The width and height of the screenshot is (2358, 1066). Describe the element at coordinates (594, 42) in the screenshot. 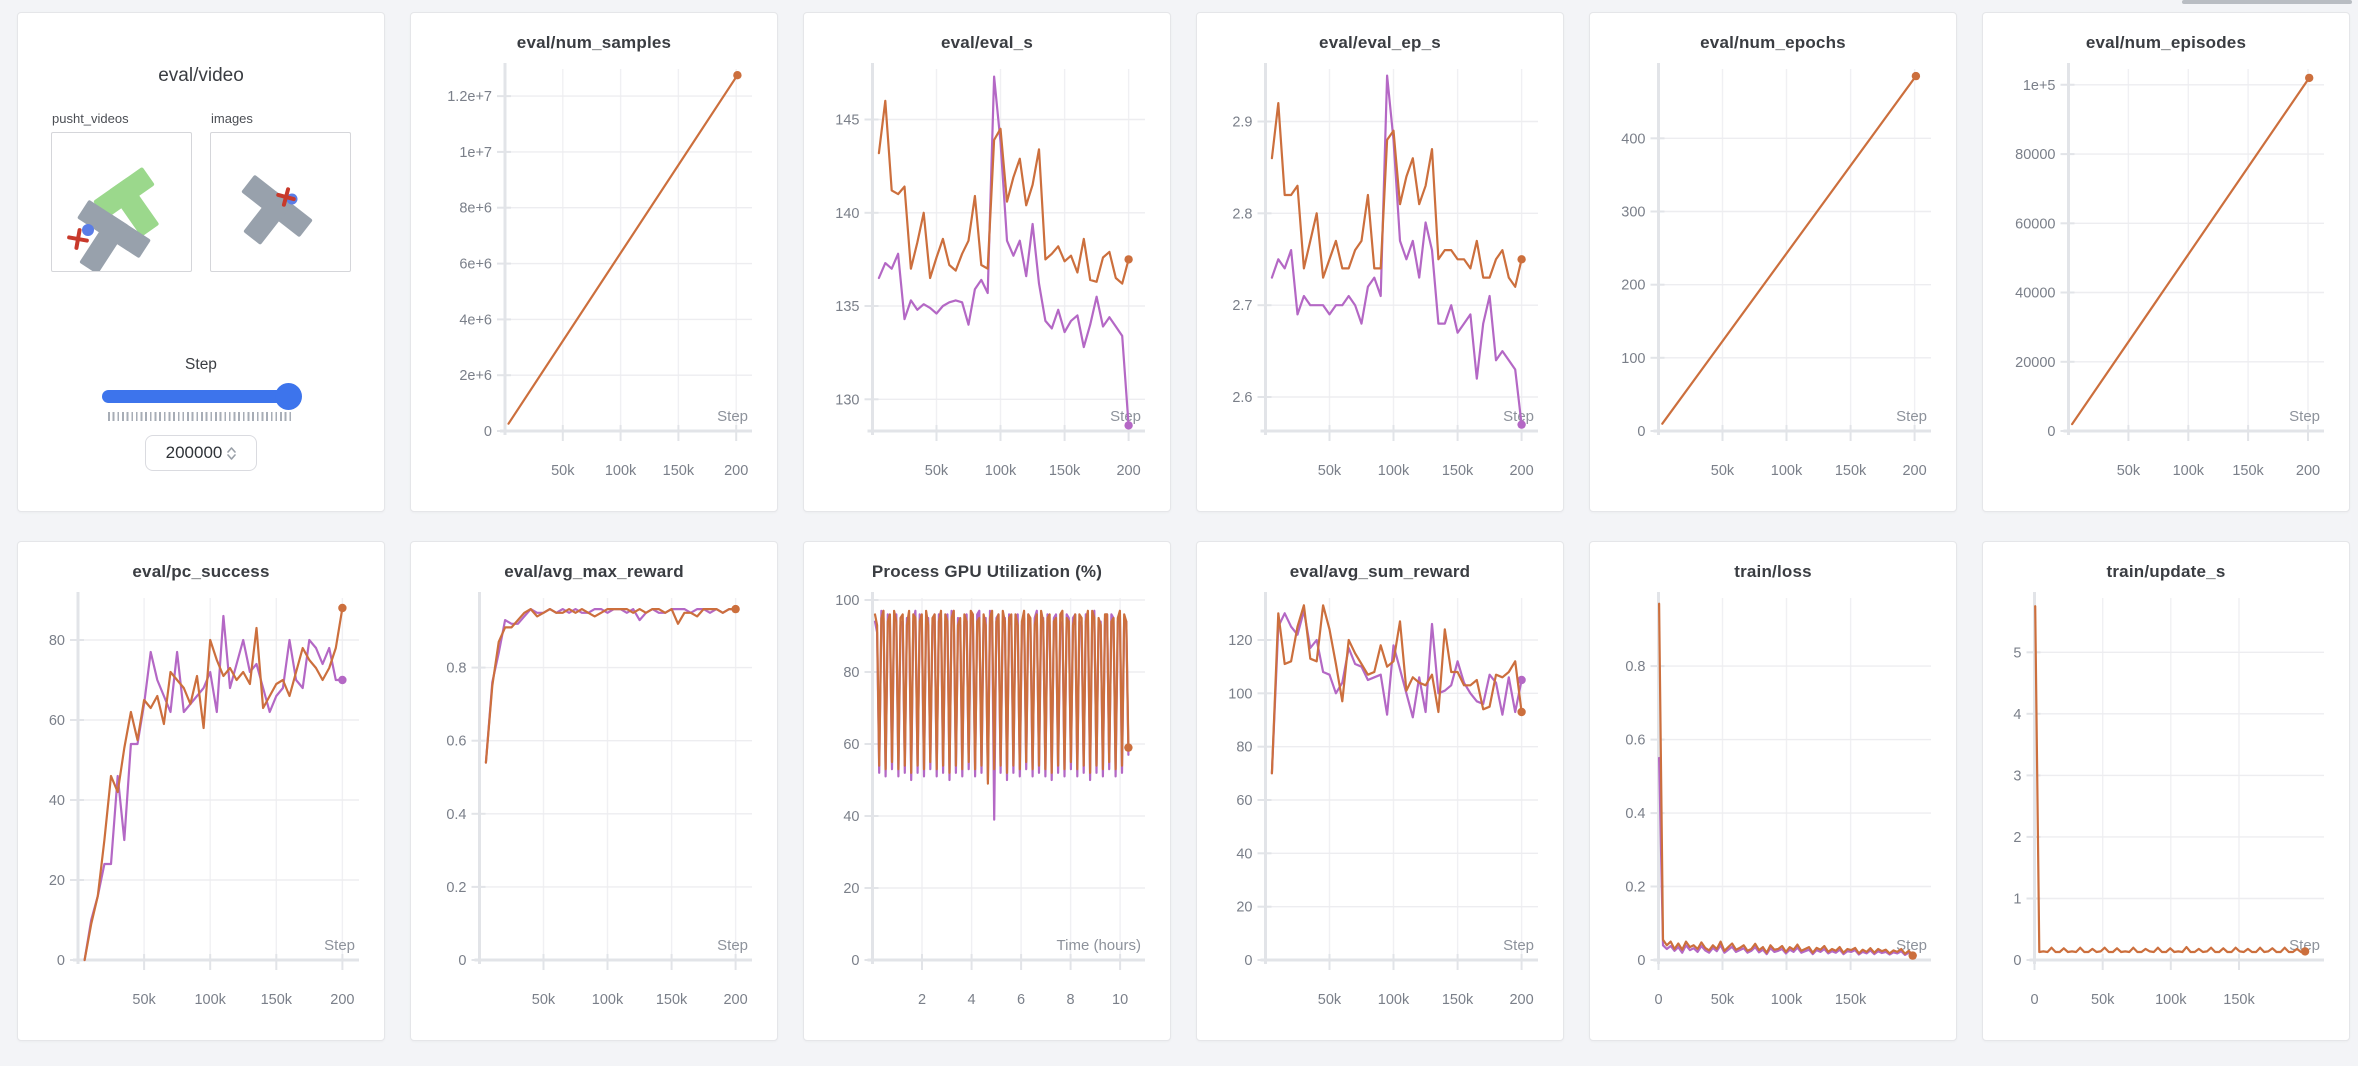

I see `chart-title: eval/num_samples` at that location.